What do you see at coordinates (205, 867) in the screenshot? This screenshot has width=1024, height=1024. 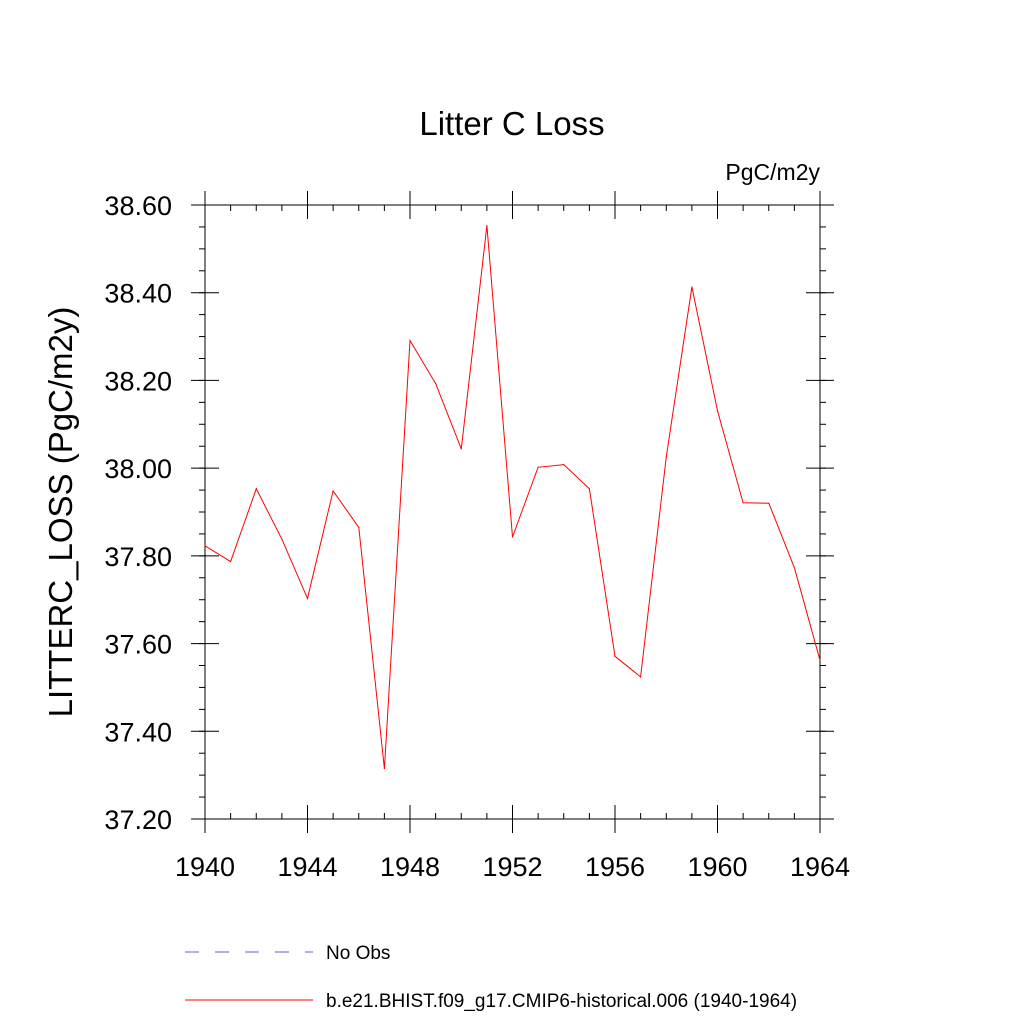 I see `x-tick-label: 1940` at bounding box center [205, 867].